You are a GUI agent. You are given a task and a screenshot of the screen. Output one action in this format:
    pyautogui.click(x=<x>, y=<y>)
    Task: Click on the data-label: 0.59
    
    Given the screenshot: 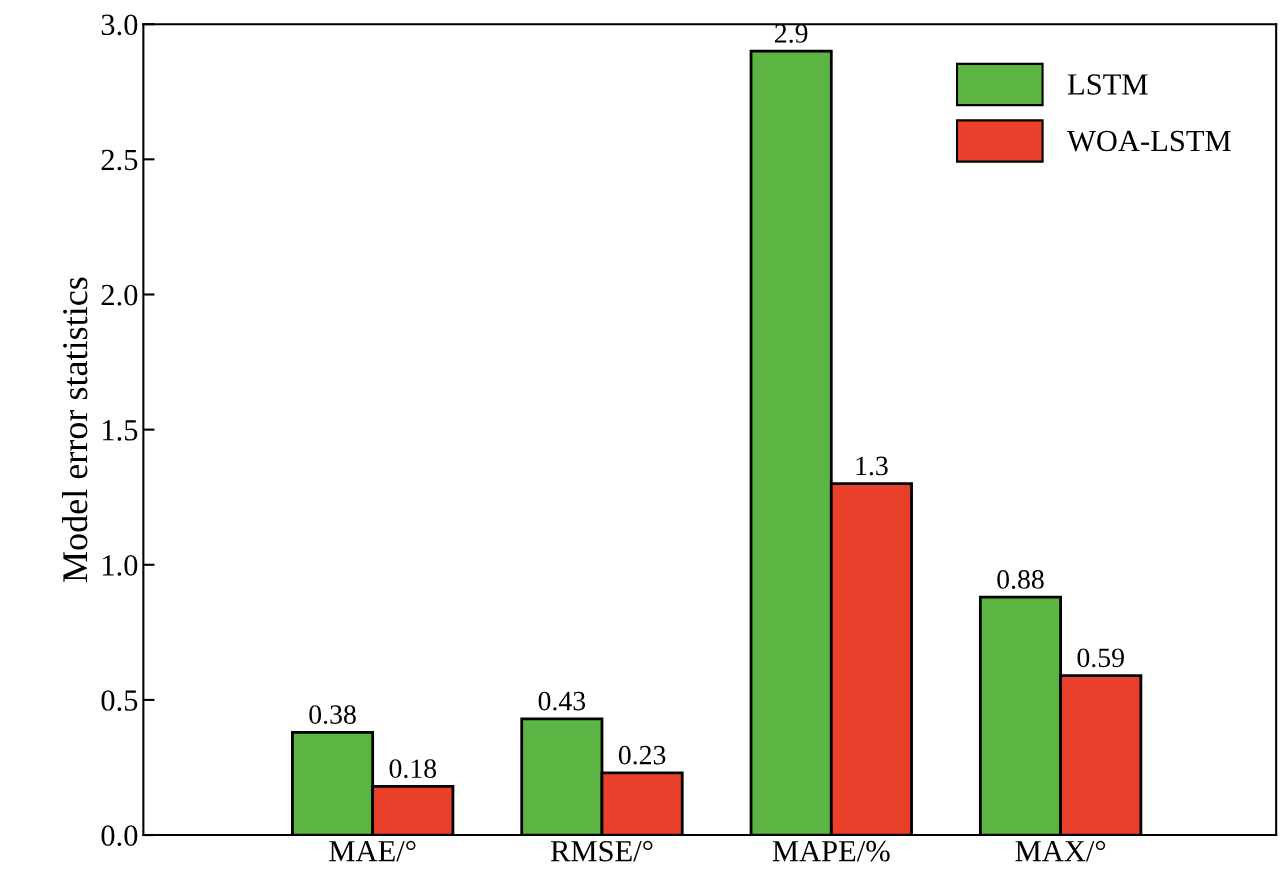 What is the action you would take?
    pyautogui.click(x=1100, y=658)
    